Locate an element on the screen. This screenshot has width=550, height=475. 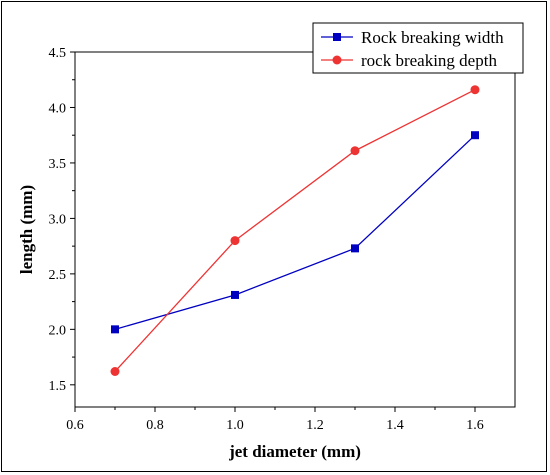
y-tick-label: 3.0 is located at coordinates (58, 219).